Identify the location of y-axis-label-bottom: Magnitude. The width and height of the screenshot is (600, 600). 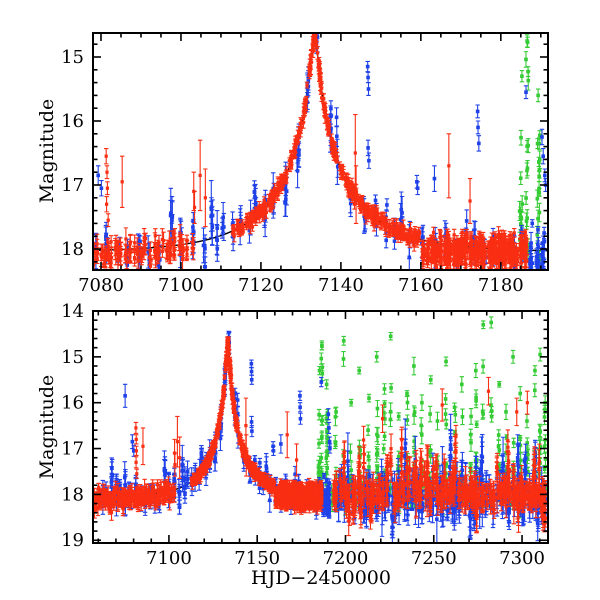
(47, 427).